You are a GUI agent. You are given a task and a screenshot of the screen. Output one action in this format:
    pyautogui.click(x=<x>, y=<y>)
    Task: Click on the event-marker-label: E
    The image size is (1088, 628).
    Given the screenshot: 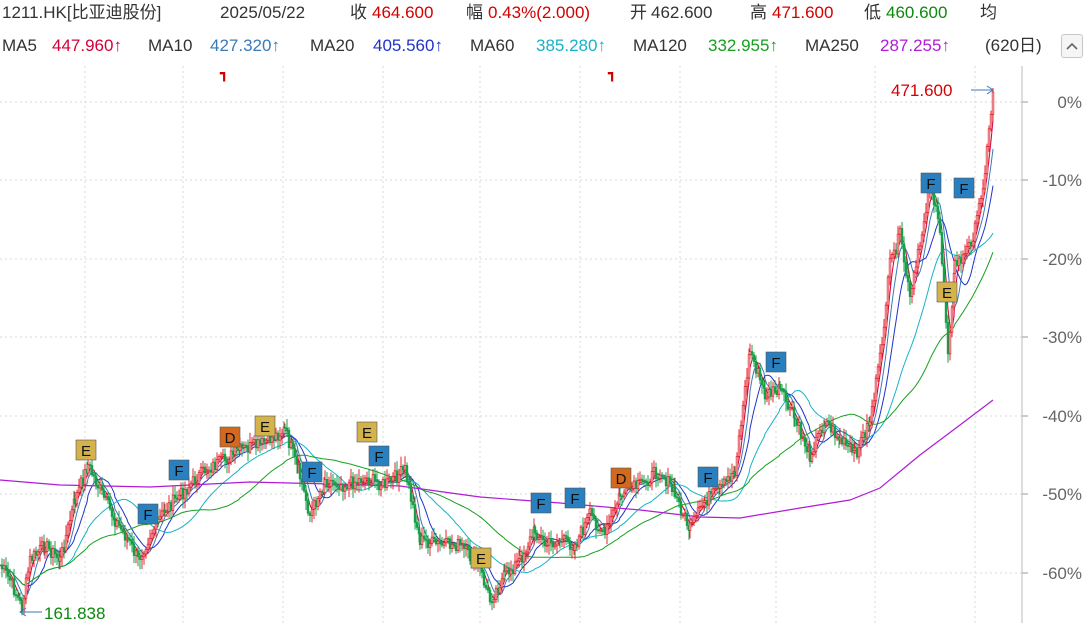 What is the action you would take?
    pyautogui.click(x=367, y=433)
    